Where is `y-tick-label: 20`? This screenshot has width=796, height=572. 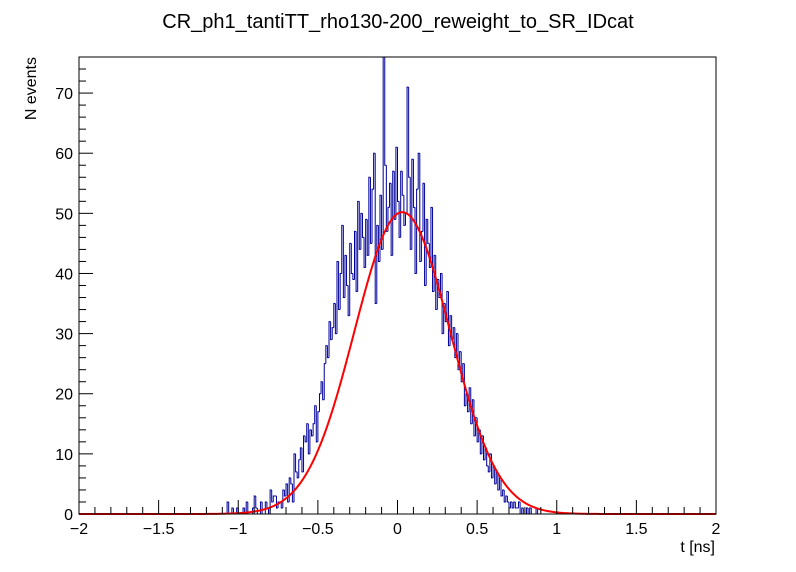 y-tick-label: 20 is located at coordinates (64, 395).